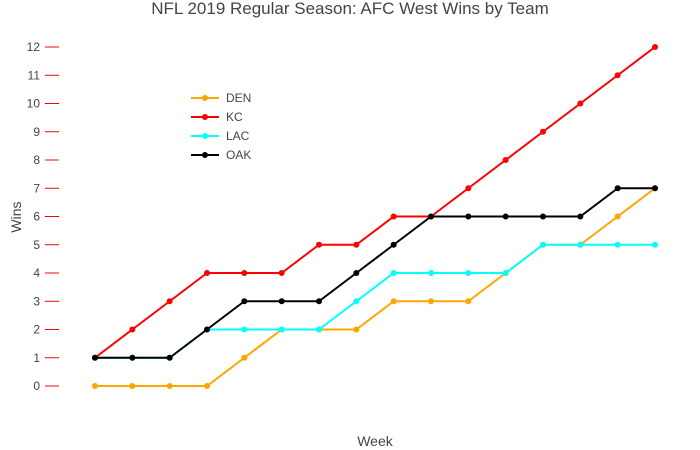 The height and width of the screenshot is (450, 700). What do you see at coordinates (36, 358) in the screenshot?
I see `y-tick-label: 1` at bounding box center [36, 358].